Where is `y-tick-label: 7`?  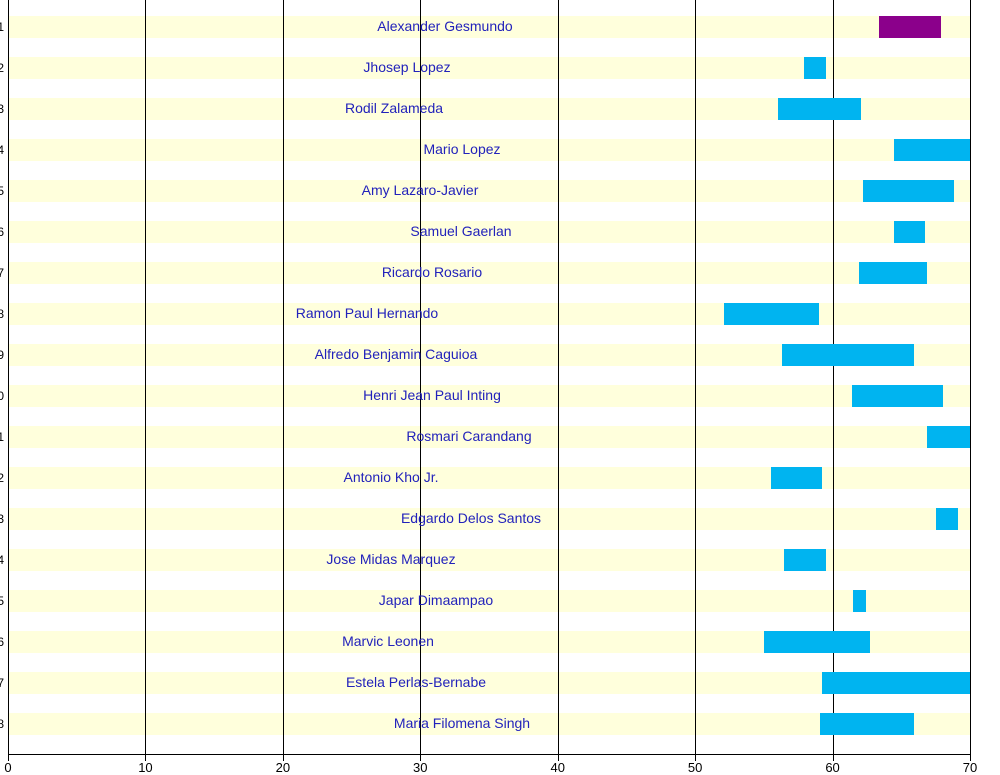
y-tick-label: 7 is located at coordinates (2, 273).